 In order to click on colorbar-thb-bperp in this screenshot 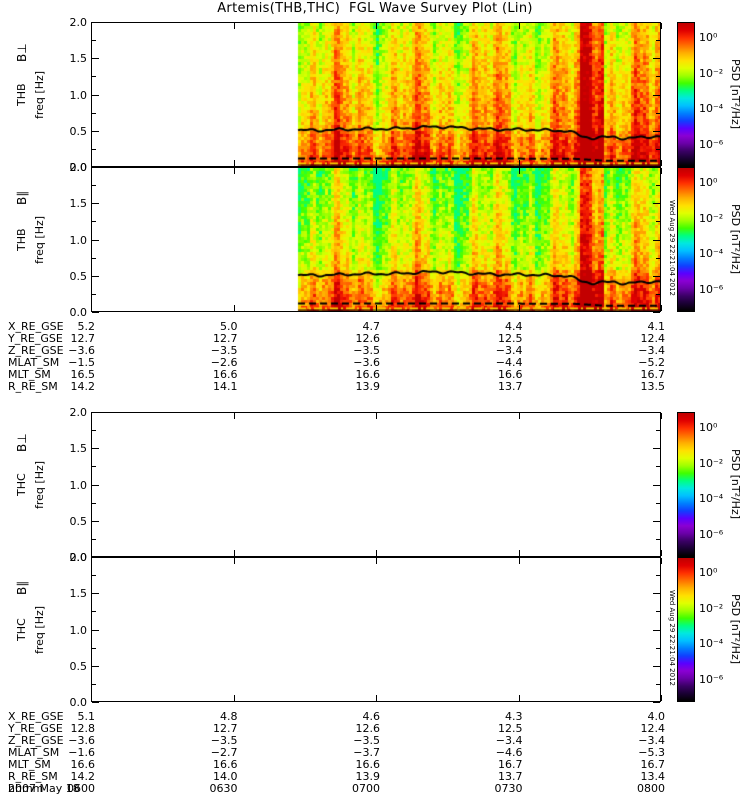, I will do `click(686, 94)`.